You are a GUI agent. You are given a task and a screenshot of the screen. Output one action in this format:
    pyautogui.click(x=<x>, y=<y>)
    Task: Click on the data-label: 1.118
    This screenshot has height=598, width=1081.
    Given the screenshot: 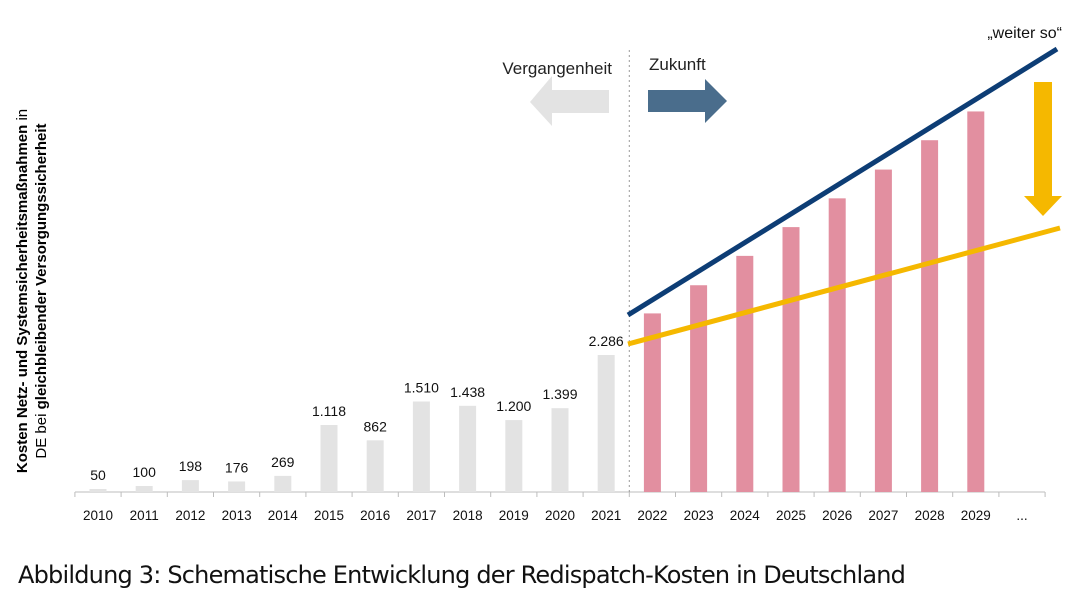 What is the action you would take?
    pyautogui.click(x=329, y=411)
    